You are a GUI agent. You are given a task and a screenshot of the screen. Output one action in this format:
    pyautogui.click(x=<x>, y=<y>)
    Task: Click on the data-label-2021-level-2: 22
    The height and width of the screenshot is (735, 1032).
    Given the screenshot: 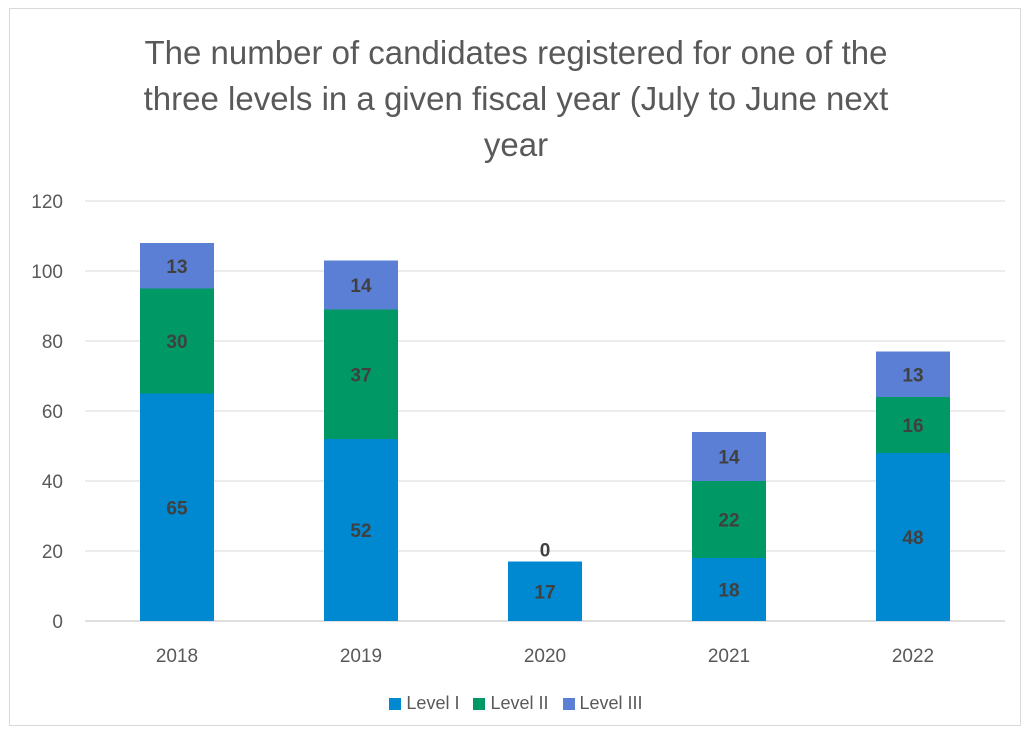 What is the action you would take?
    pyautogui.click(x=728, y=521)
    